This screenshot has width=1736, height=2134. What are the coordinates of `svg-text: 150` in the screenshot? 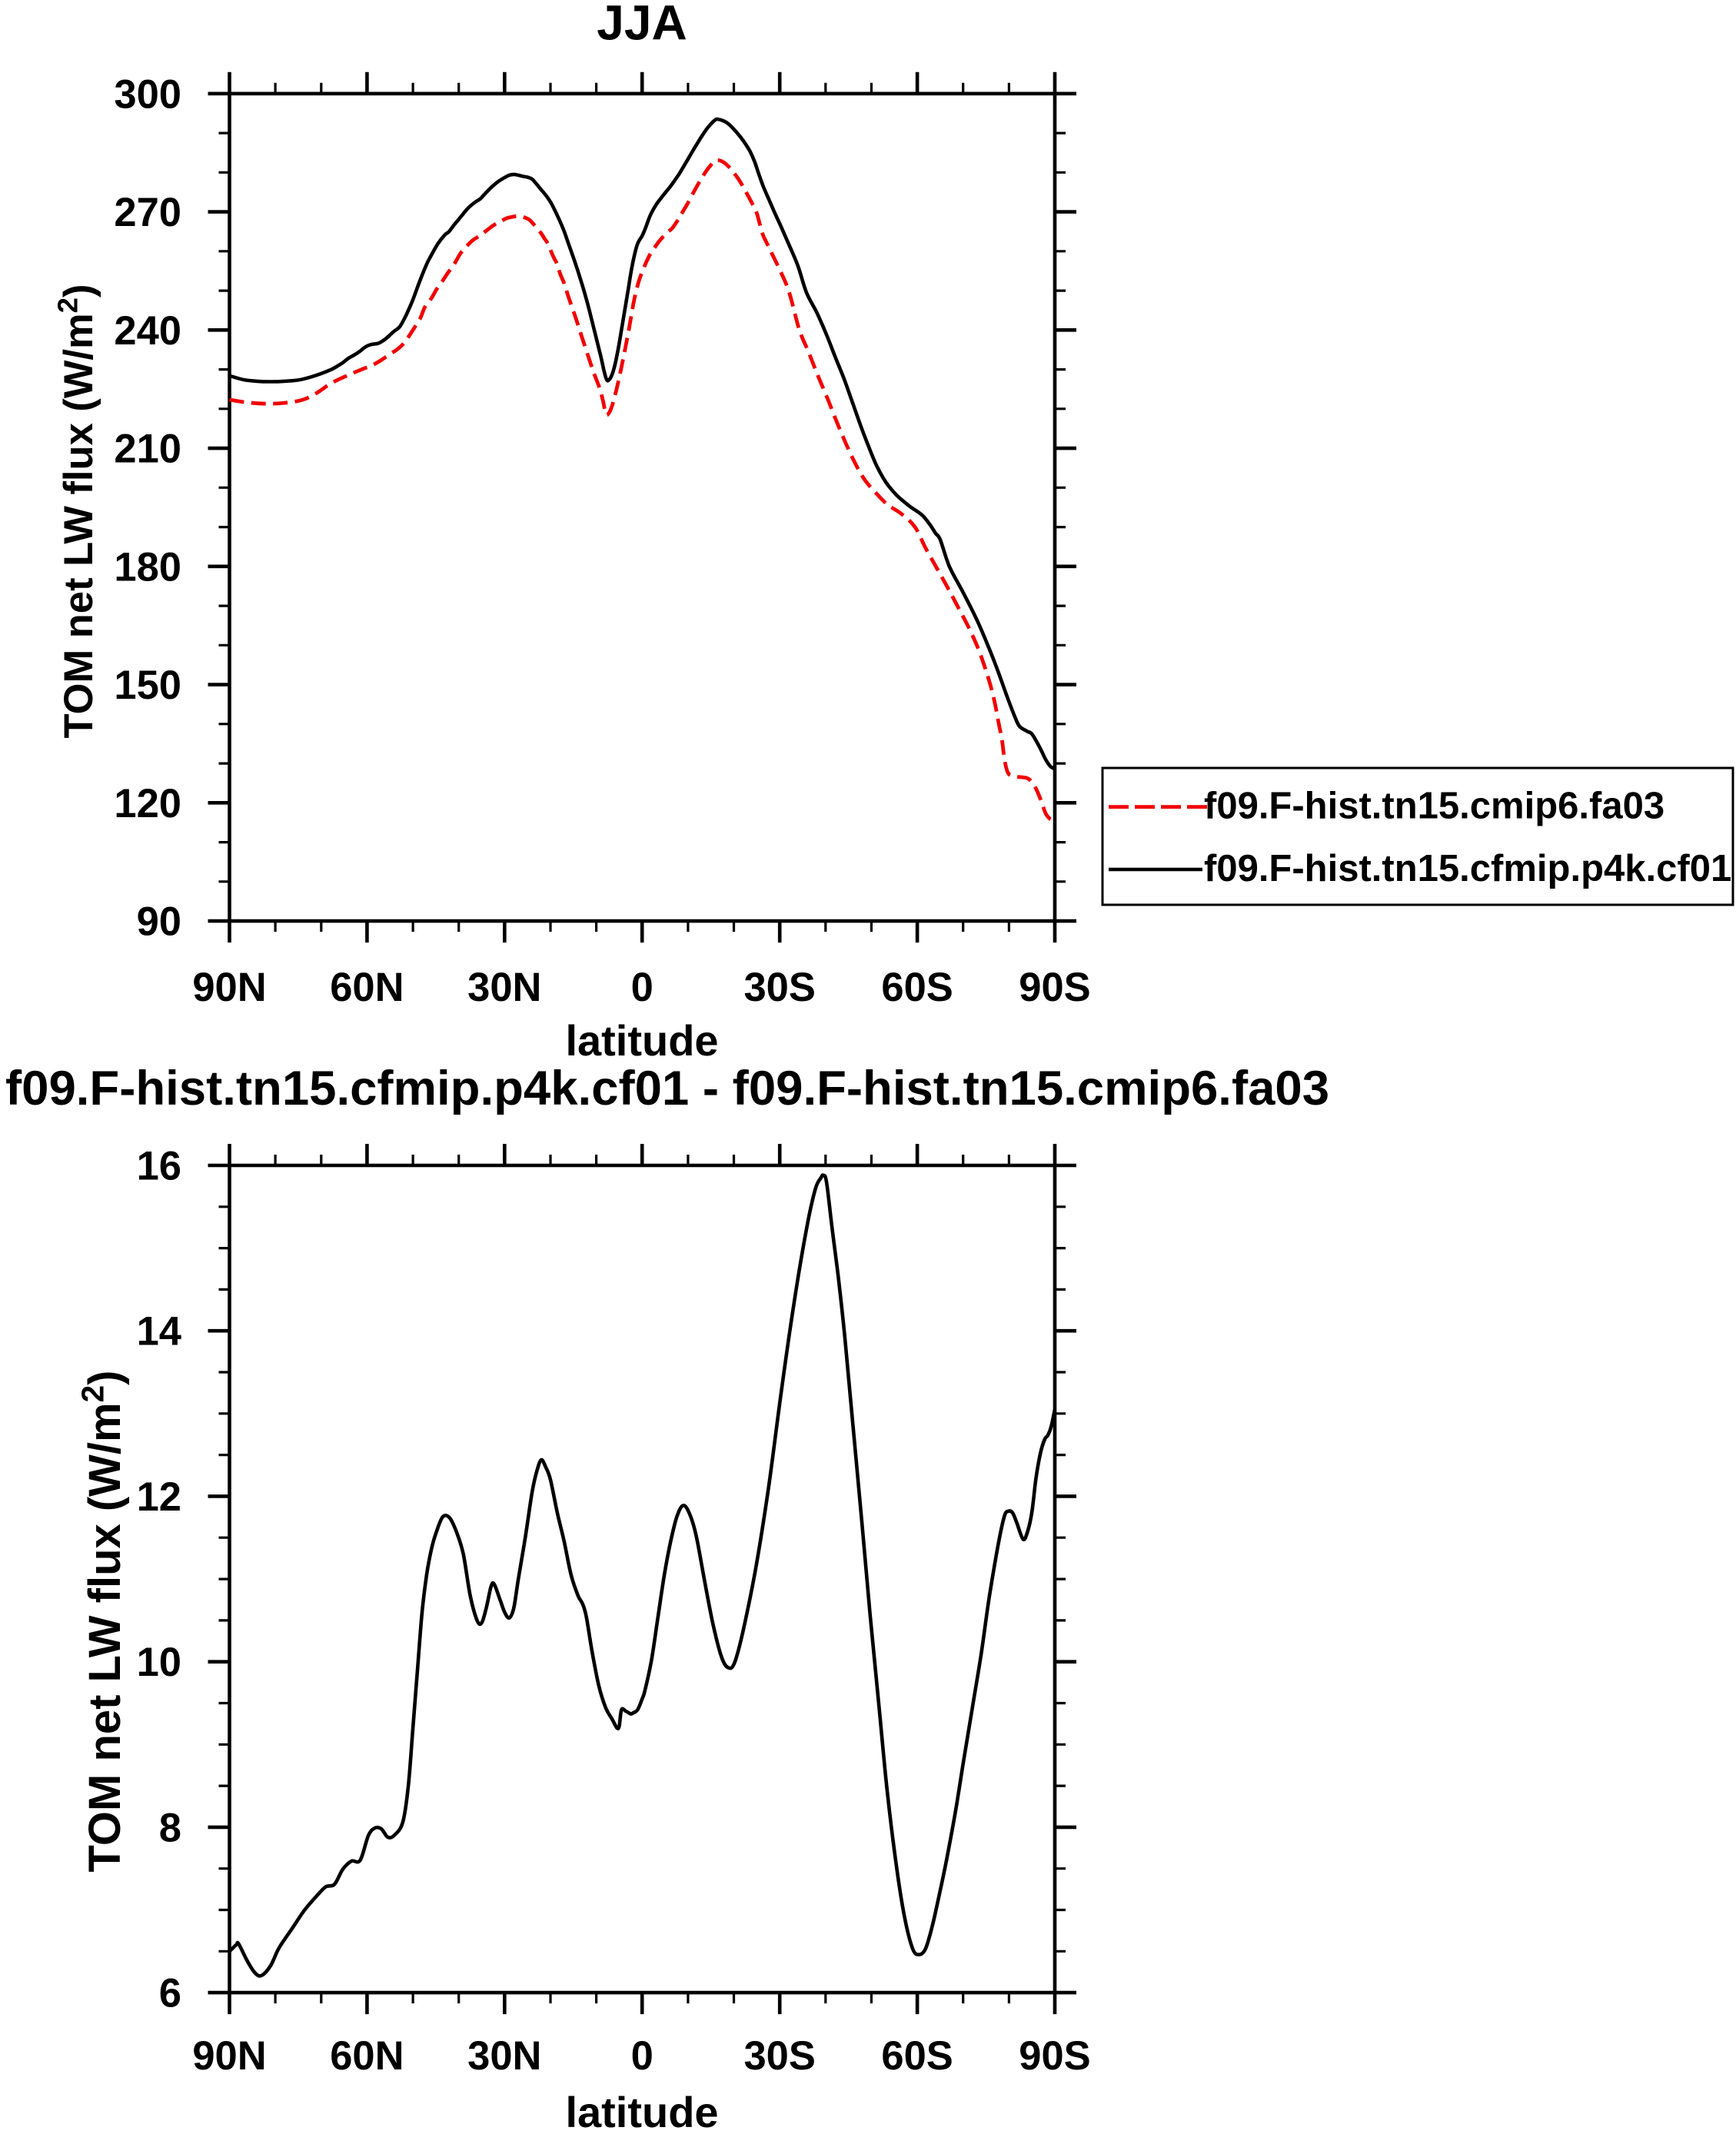 It's located at (147, 685).